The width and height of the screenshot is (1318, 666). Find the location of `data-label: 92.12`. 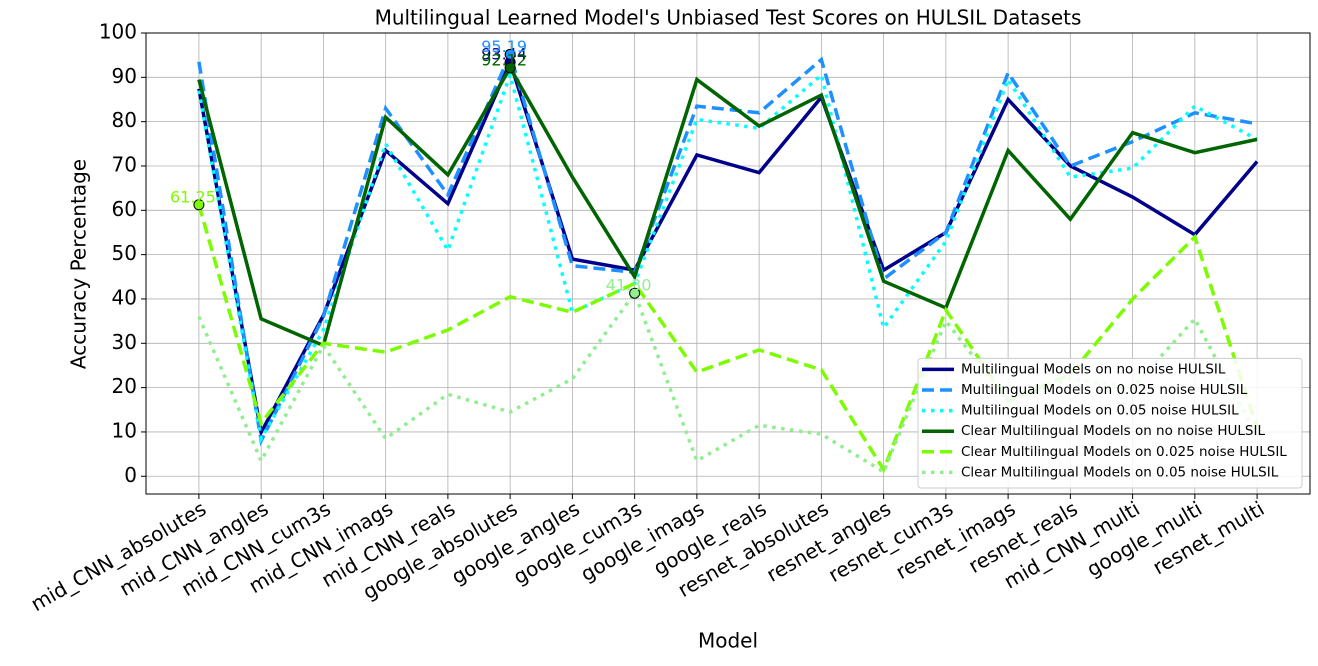

data-label: 92.12 is located at coordinates (504, 59).